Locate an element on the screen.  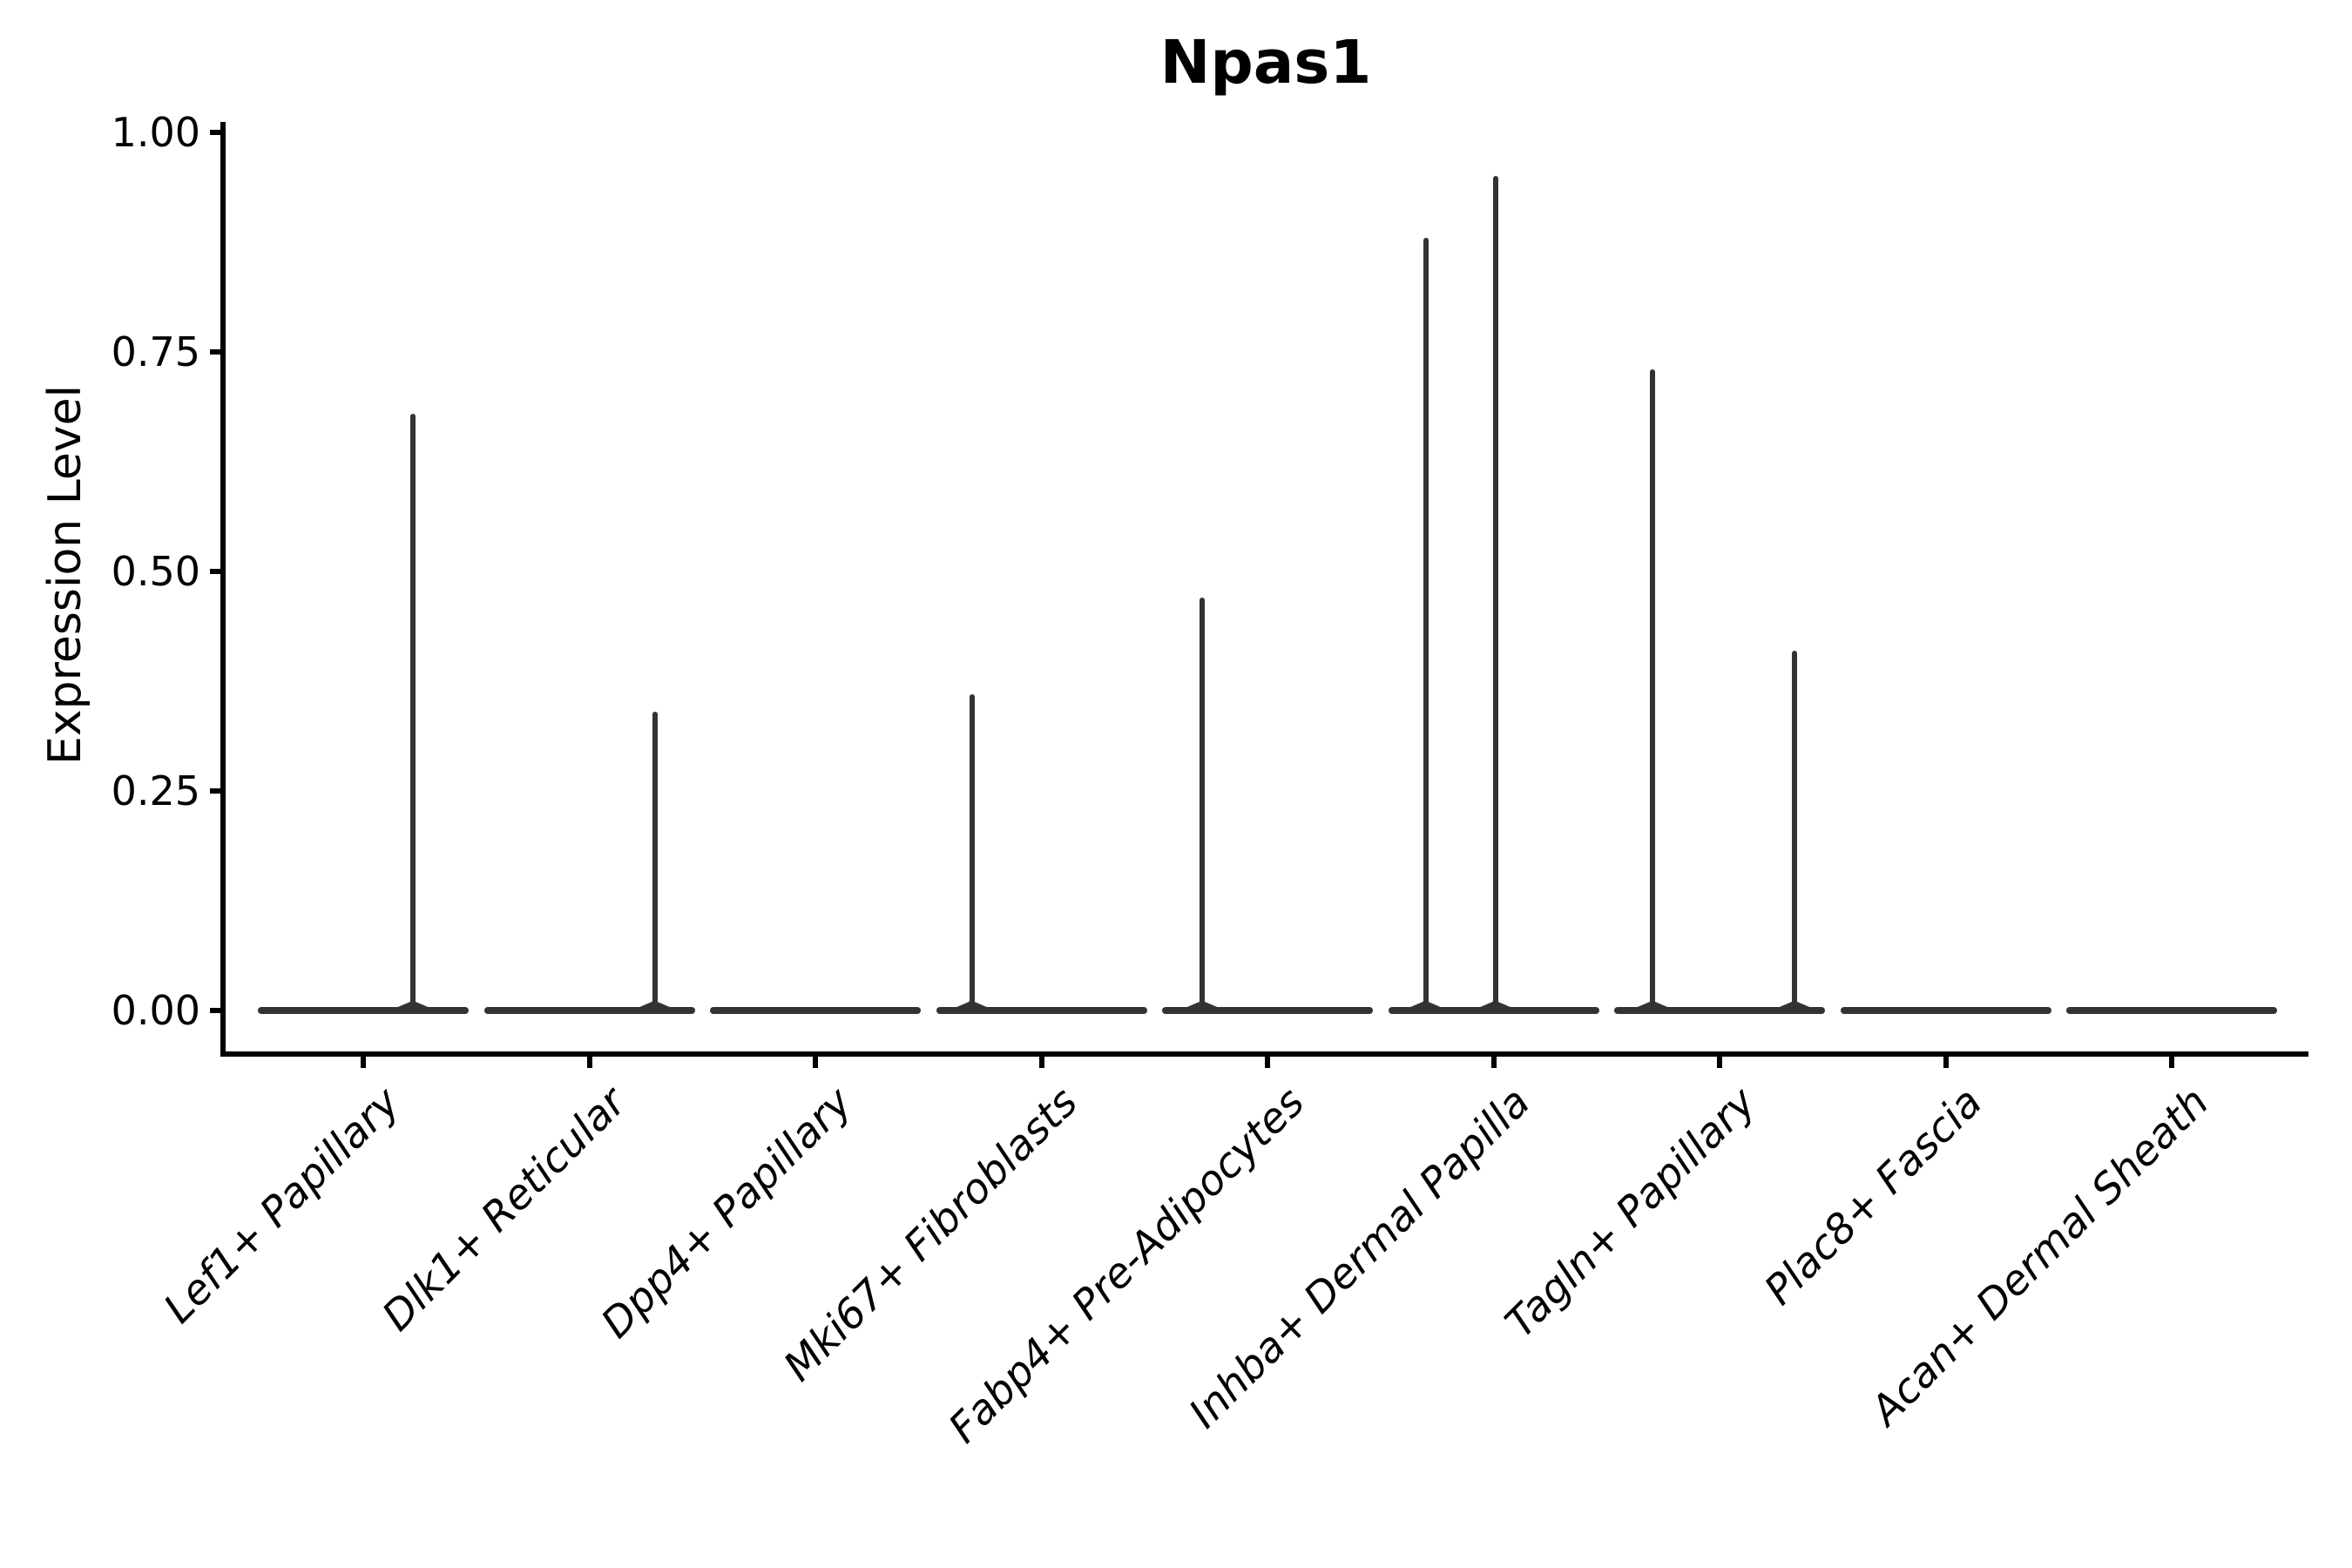
x-tick-label: Lef1+ Papillary is located at coordinates (281, 1205).